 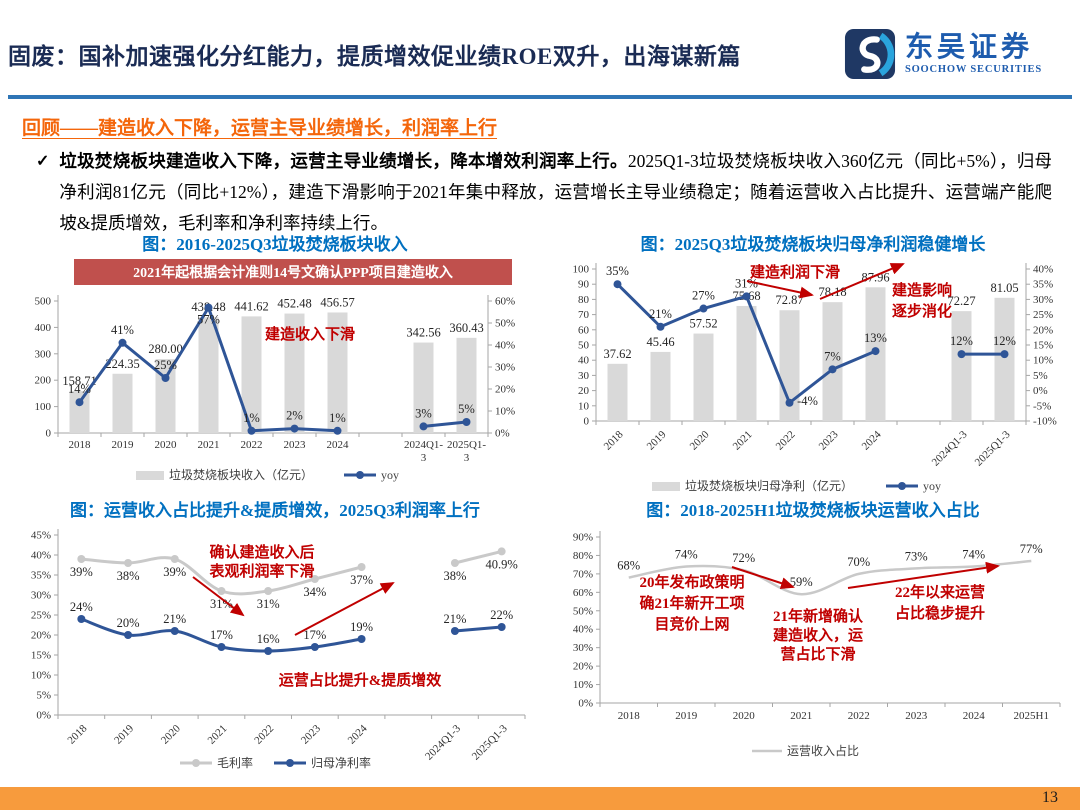 I want to click on svg-text: 10%, so click(x=505, y=412).